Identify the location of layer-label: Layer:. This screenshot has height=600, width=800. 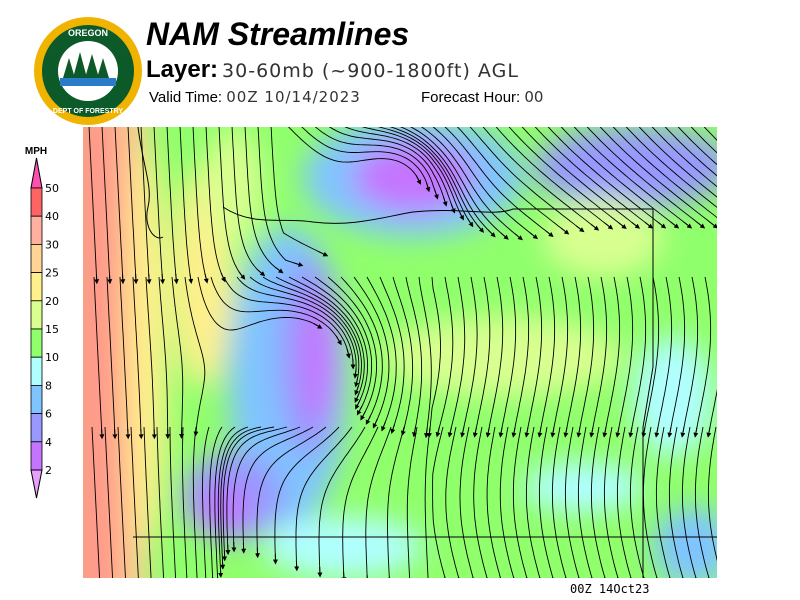
(182, 69).